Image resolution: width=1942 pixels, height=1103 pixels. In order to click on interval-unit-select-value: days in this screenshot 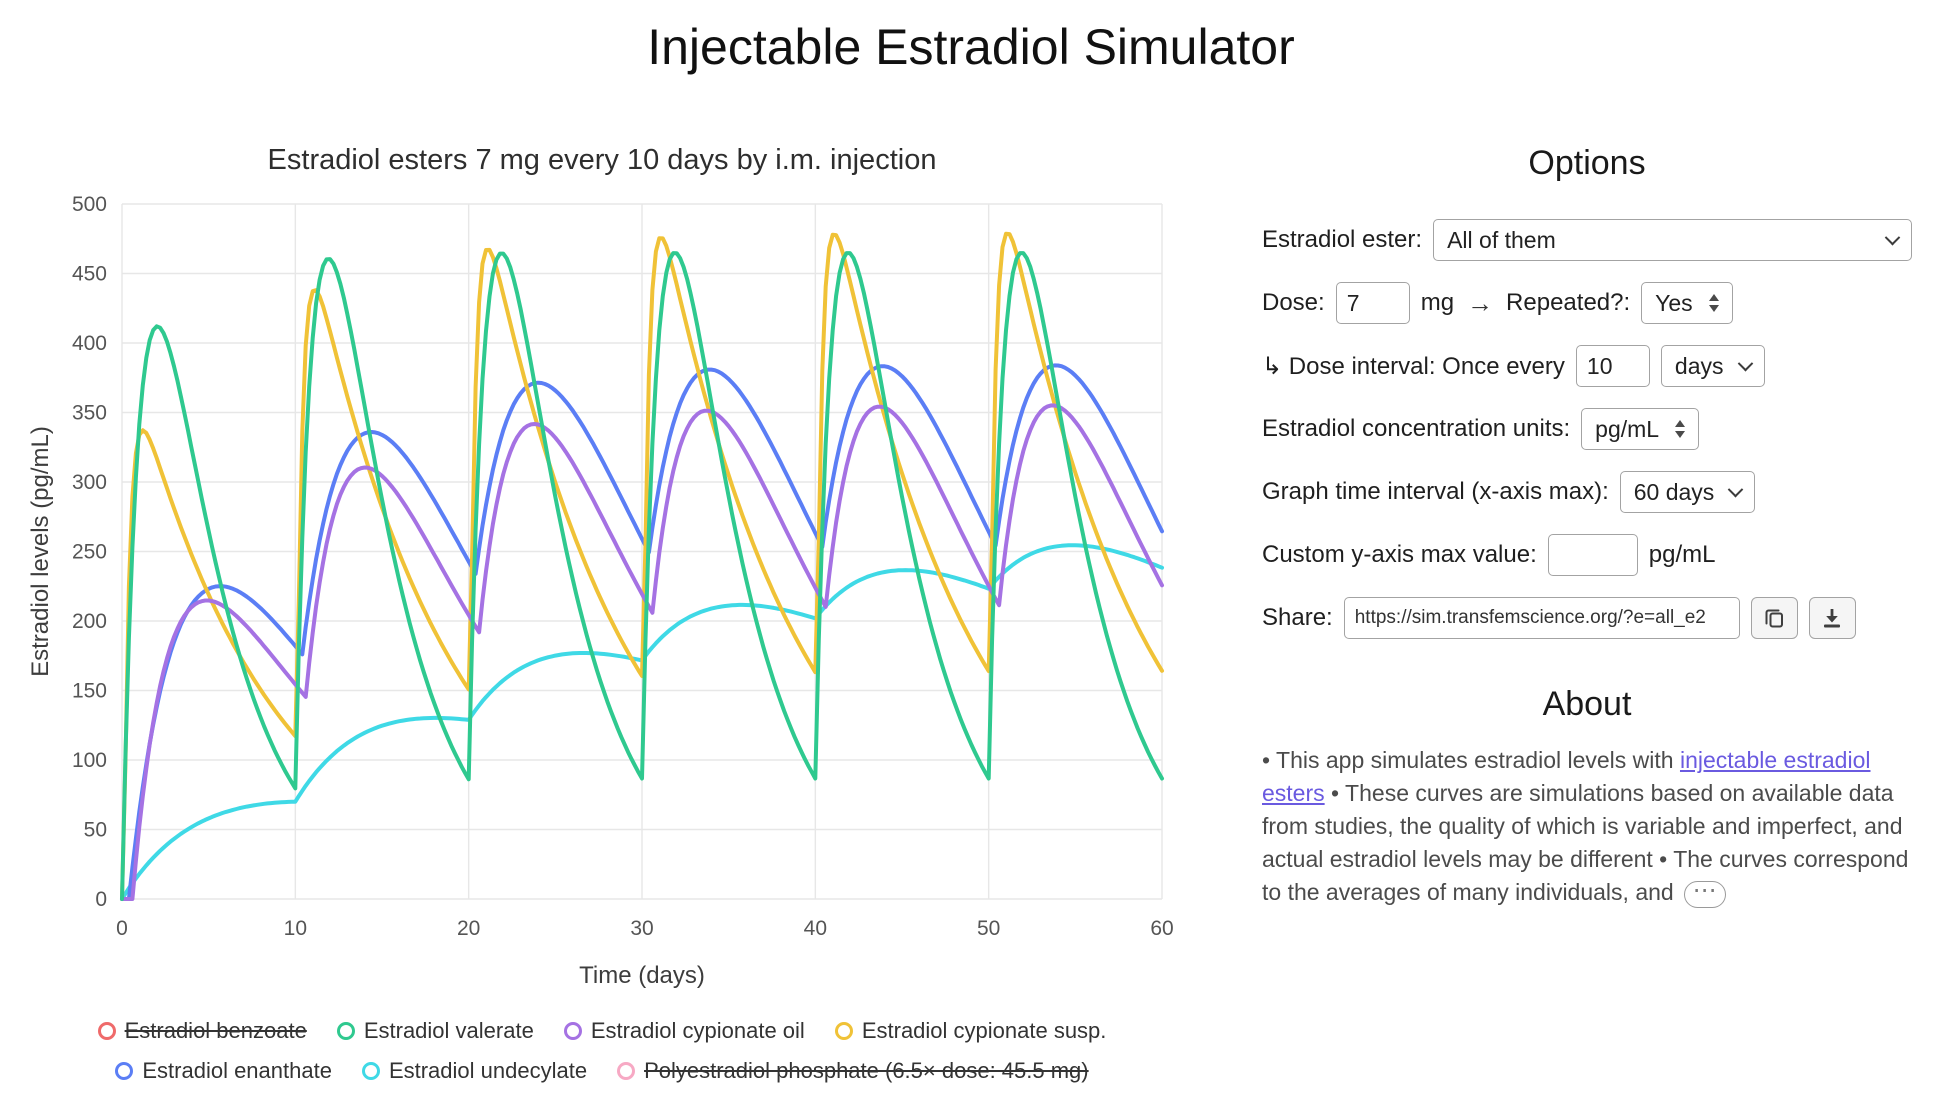, I will do `click(1699, 365)`.